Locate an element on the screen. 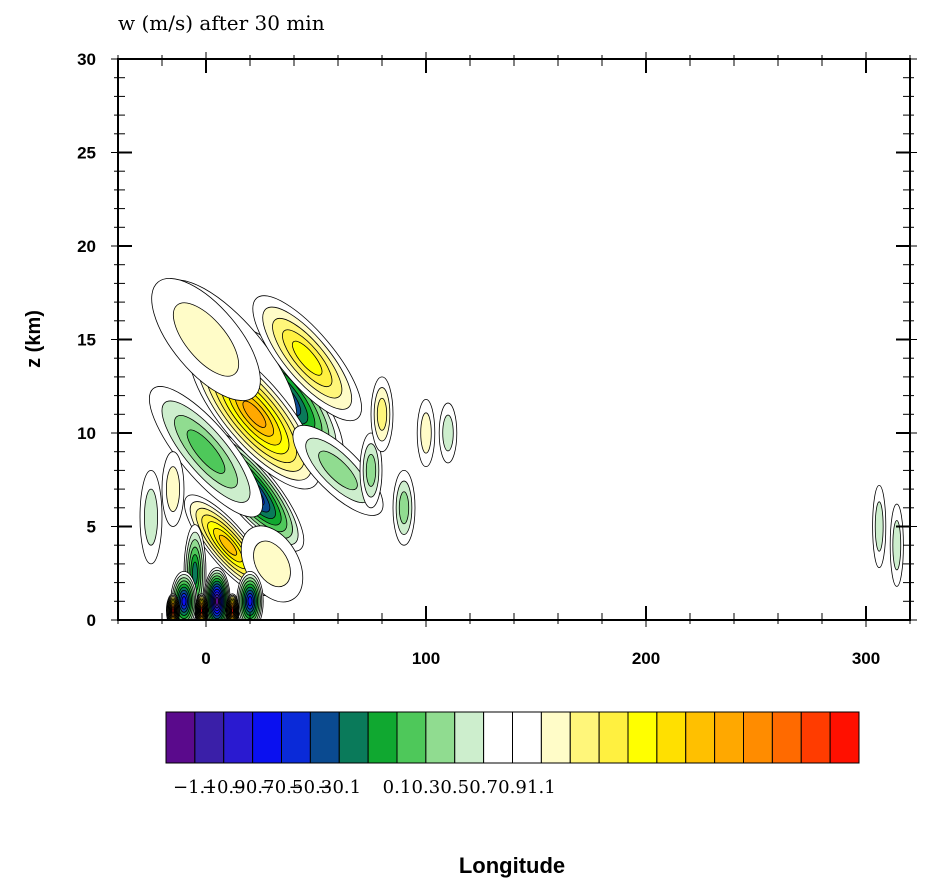 This screenshot has width=930, height=885. colorbar-label: 0.7 is located at coordinates (483, 787).